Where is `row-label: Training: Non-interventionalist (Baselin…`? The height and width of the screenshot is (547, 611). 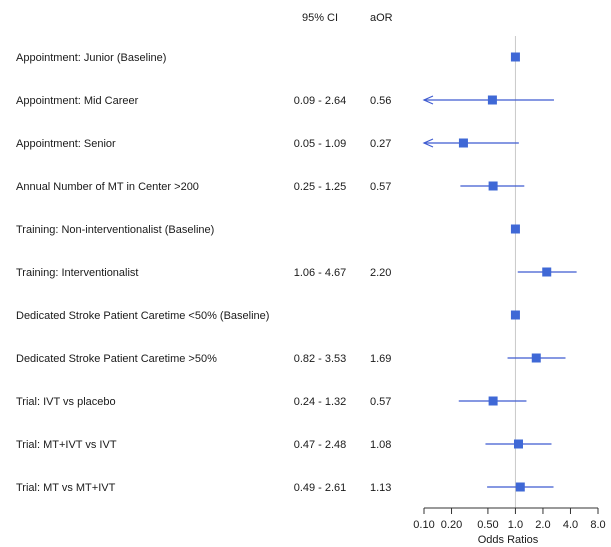 row-label: Training: Non-interventionalist (Baselin… is located at coordinates (115, 230).